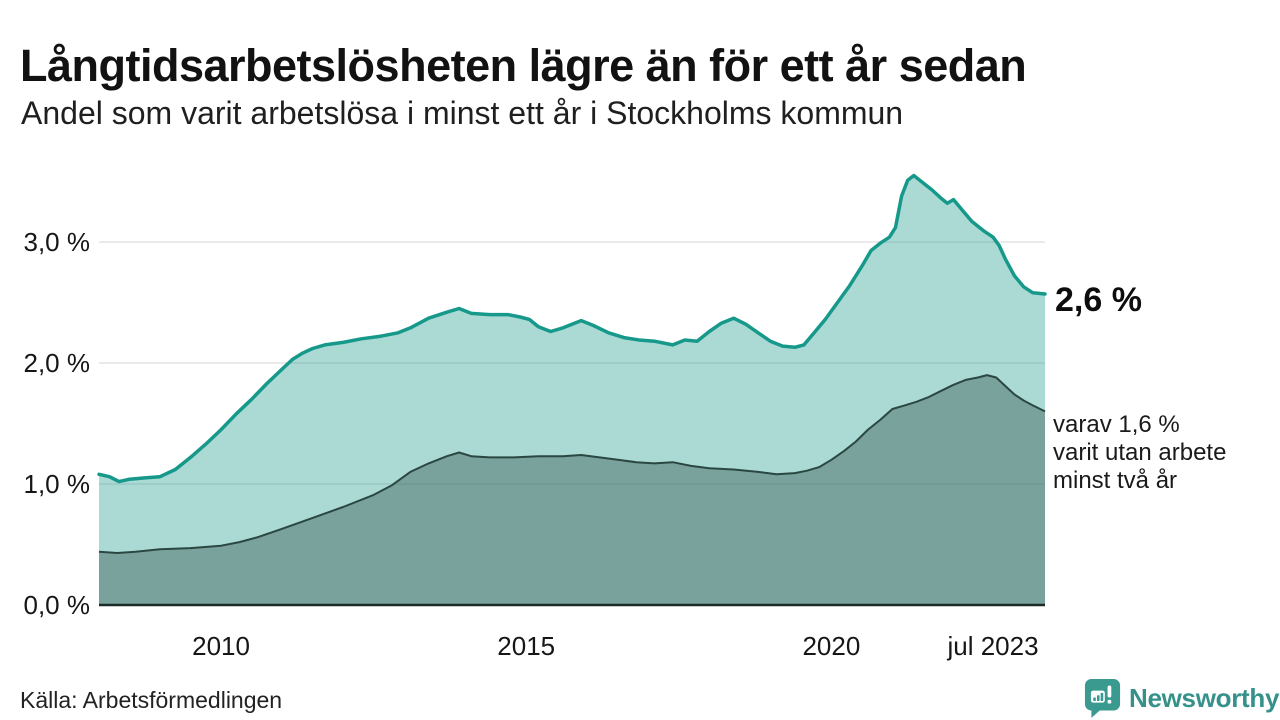 This screenshot has height=720, width=1280. What do you see at coordinates (151, 700) in the screenshot?
I see `source-caption: Källa: Arbetsförmedlingen` at bounding box center [151, 700].